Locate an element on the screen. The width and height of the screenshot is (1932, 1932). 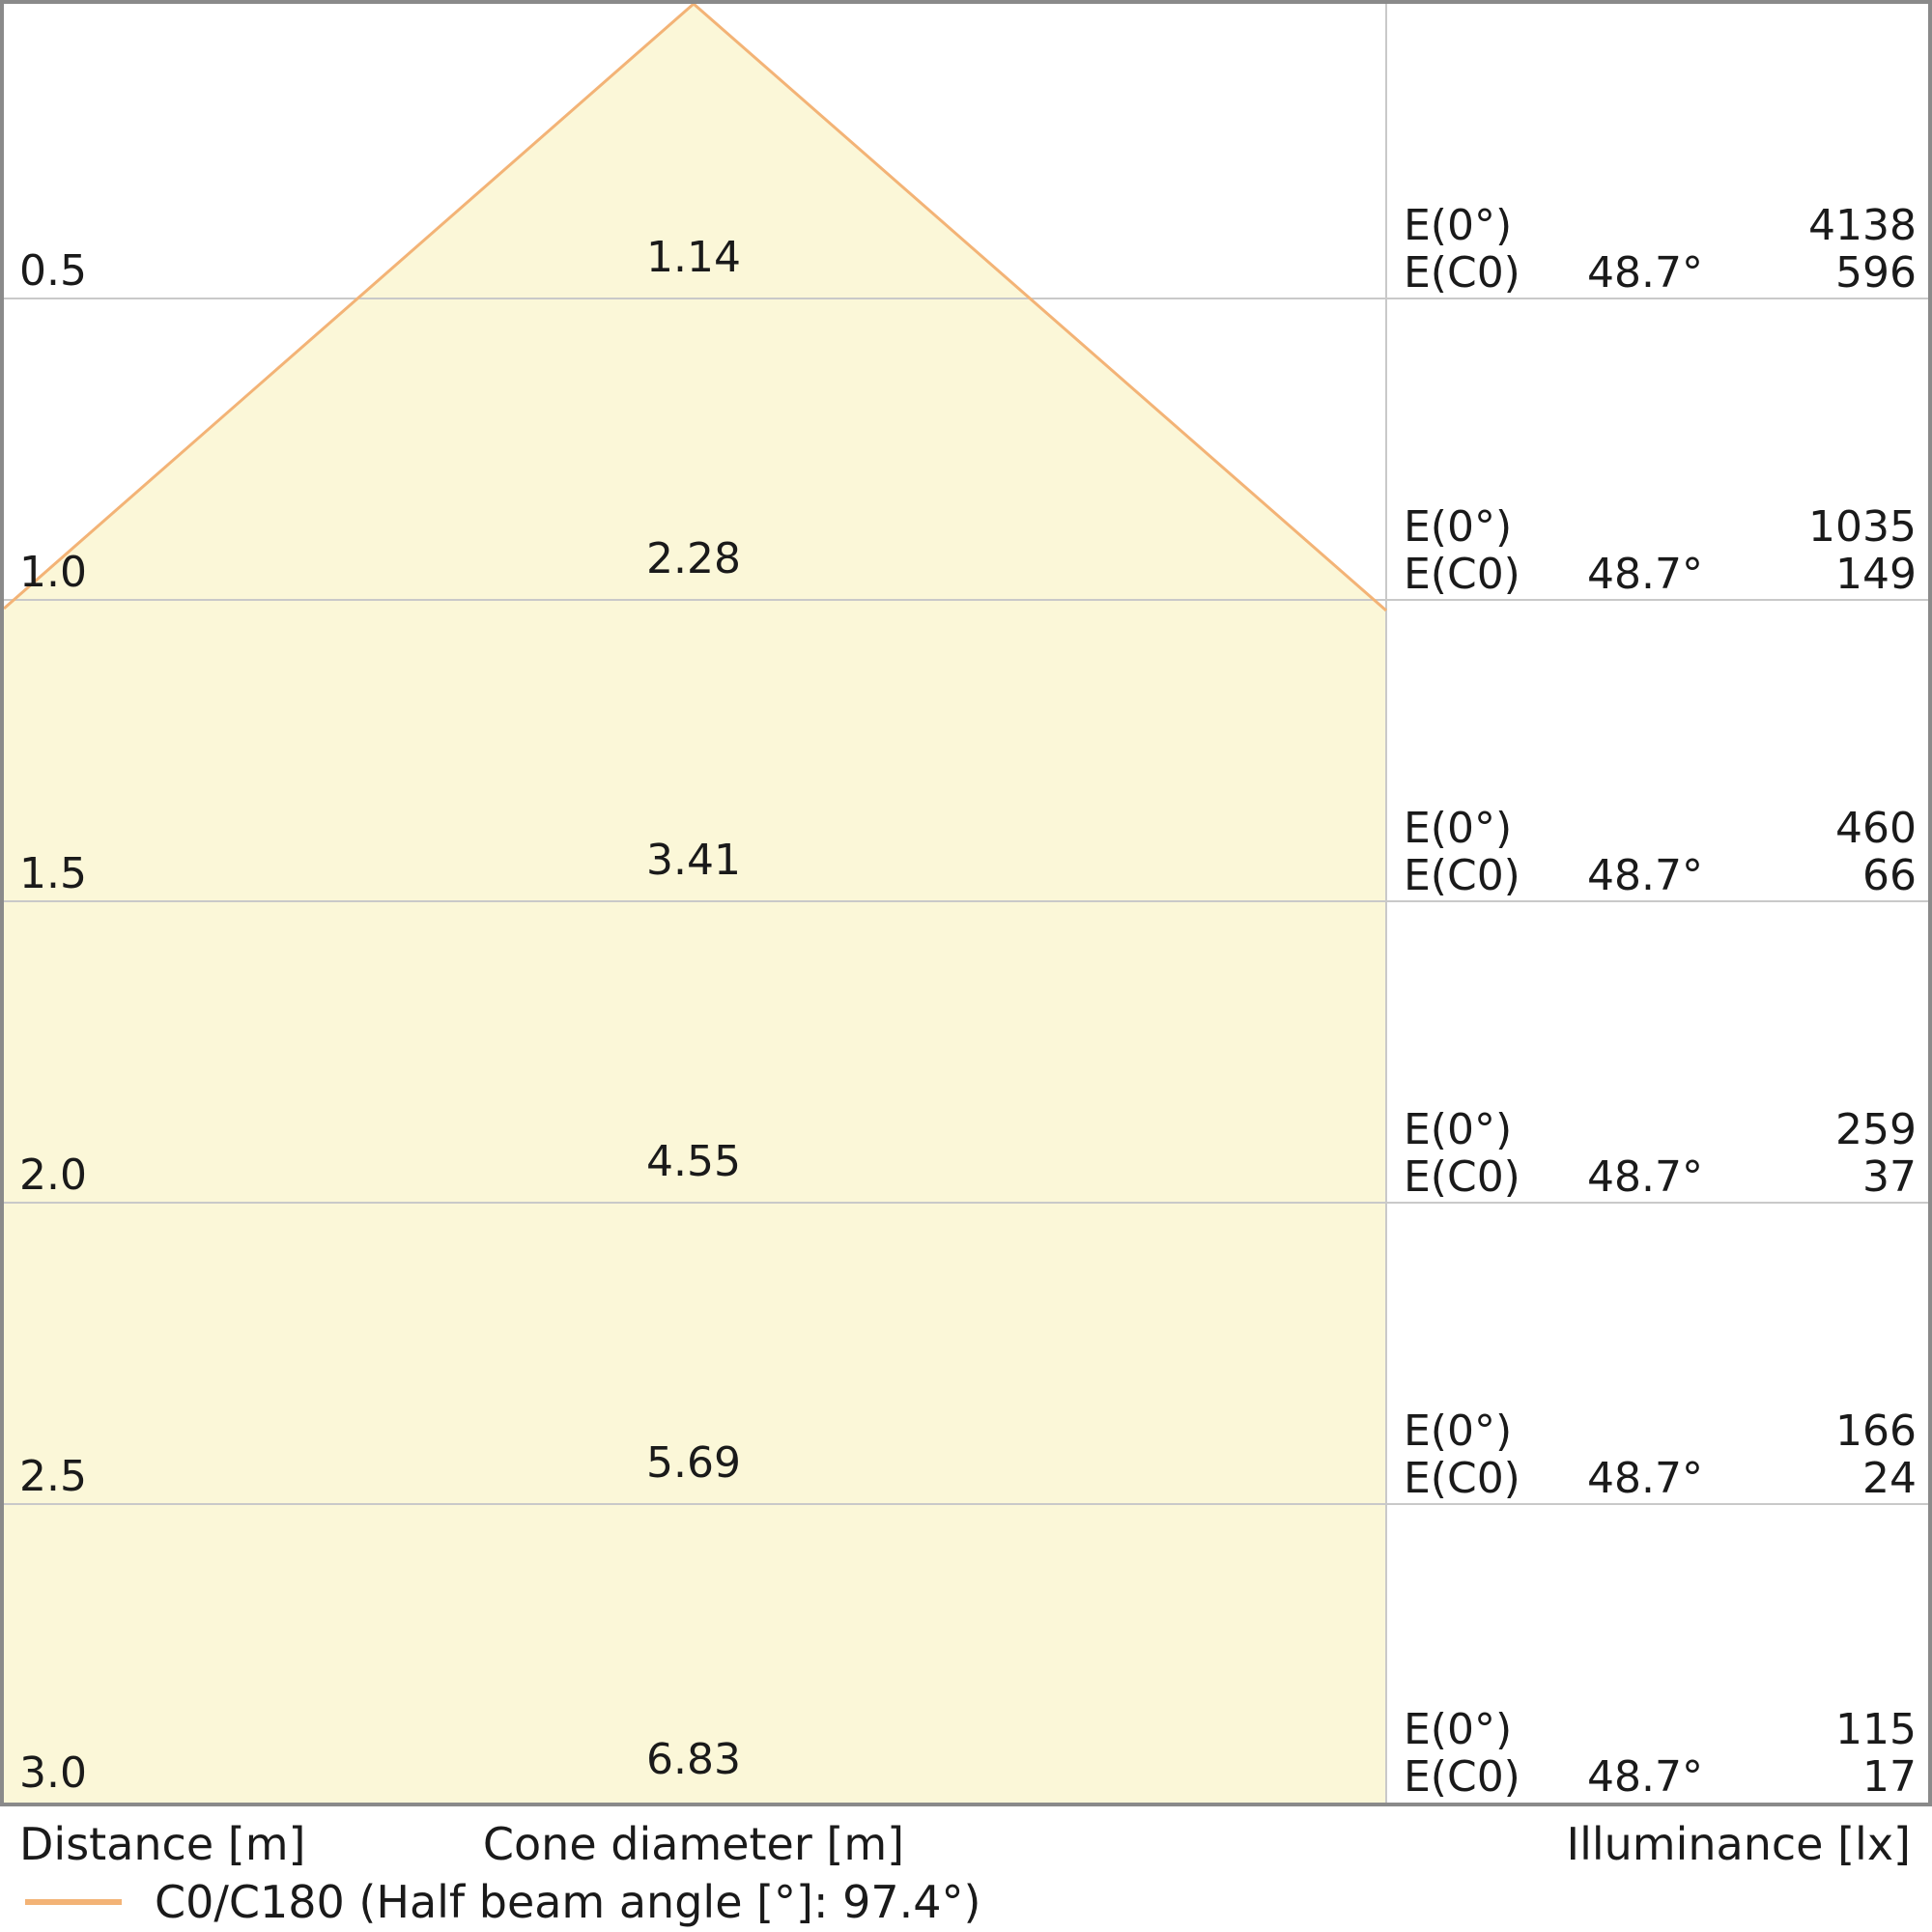
distance-label-0-5: 0.5 is located at coordinates (53, 271).